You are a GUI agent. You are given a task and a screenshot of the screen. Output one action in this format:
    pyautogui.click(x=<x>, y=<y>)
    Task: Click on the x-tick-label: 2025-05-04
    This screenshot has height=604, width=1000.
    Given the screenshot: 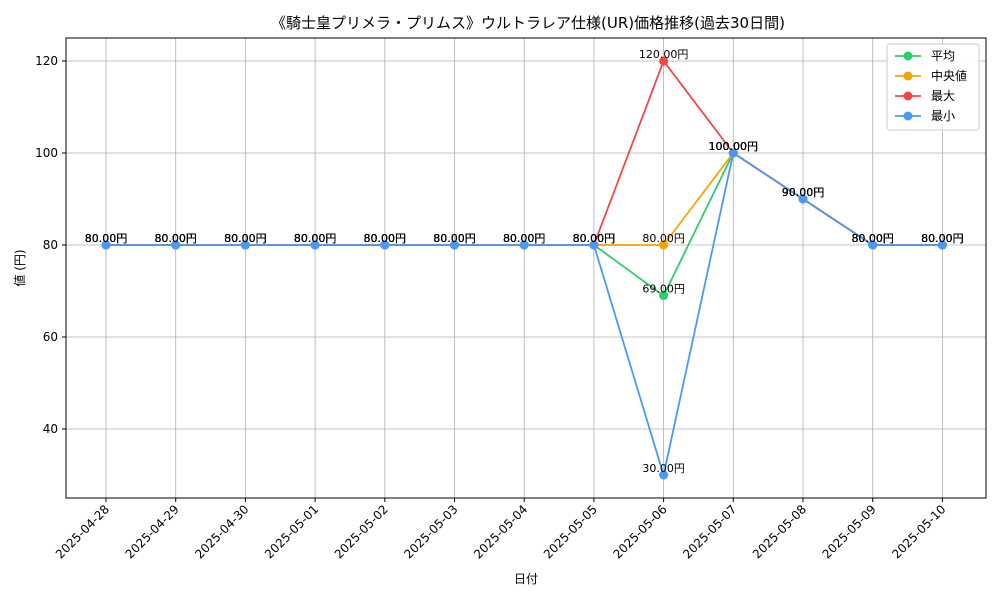 What is the action you would take?
    pyautogui.click(x=500, y=531)
    